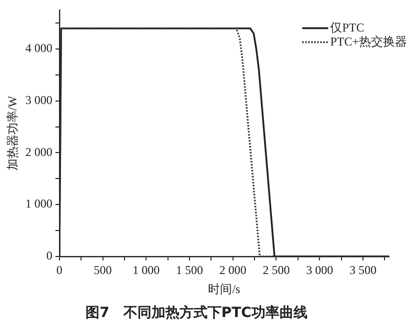 The height and width of the screenshot is (326, 411). What do you see at coordinates (197, 313) in the screenshot?
I see `text: 图7 不同加热方式下PTC功率曲线` at bounding box center [197, 313].